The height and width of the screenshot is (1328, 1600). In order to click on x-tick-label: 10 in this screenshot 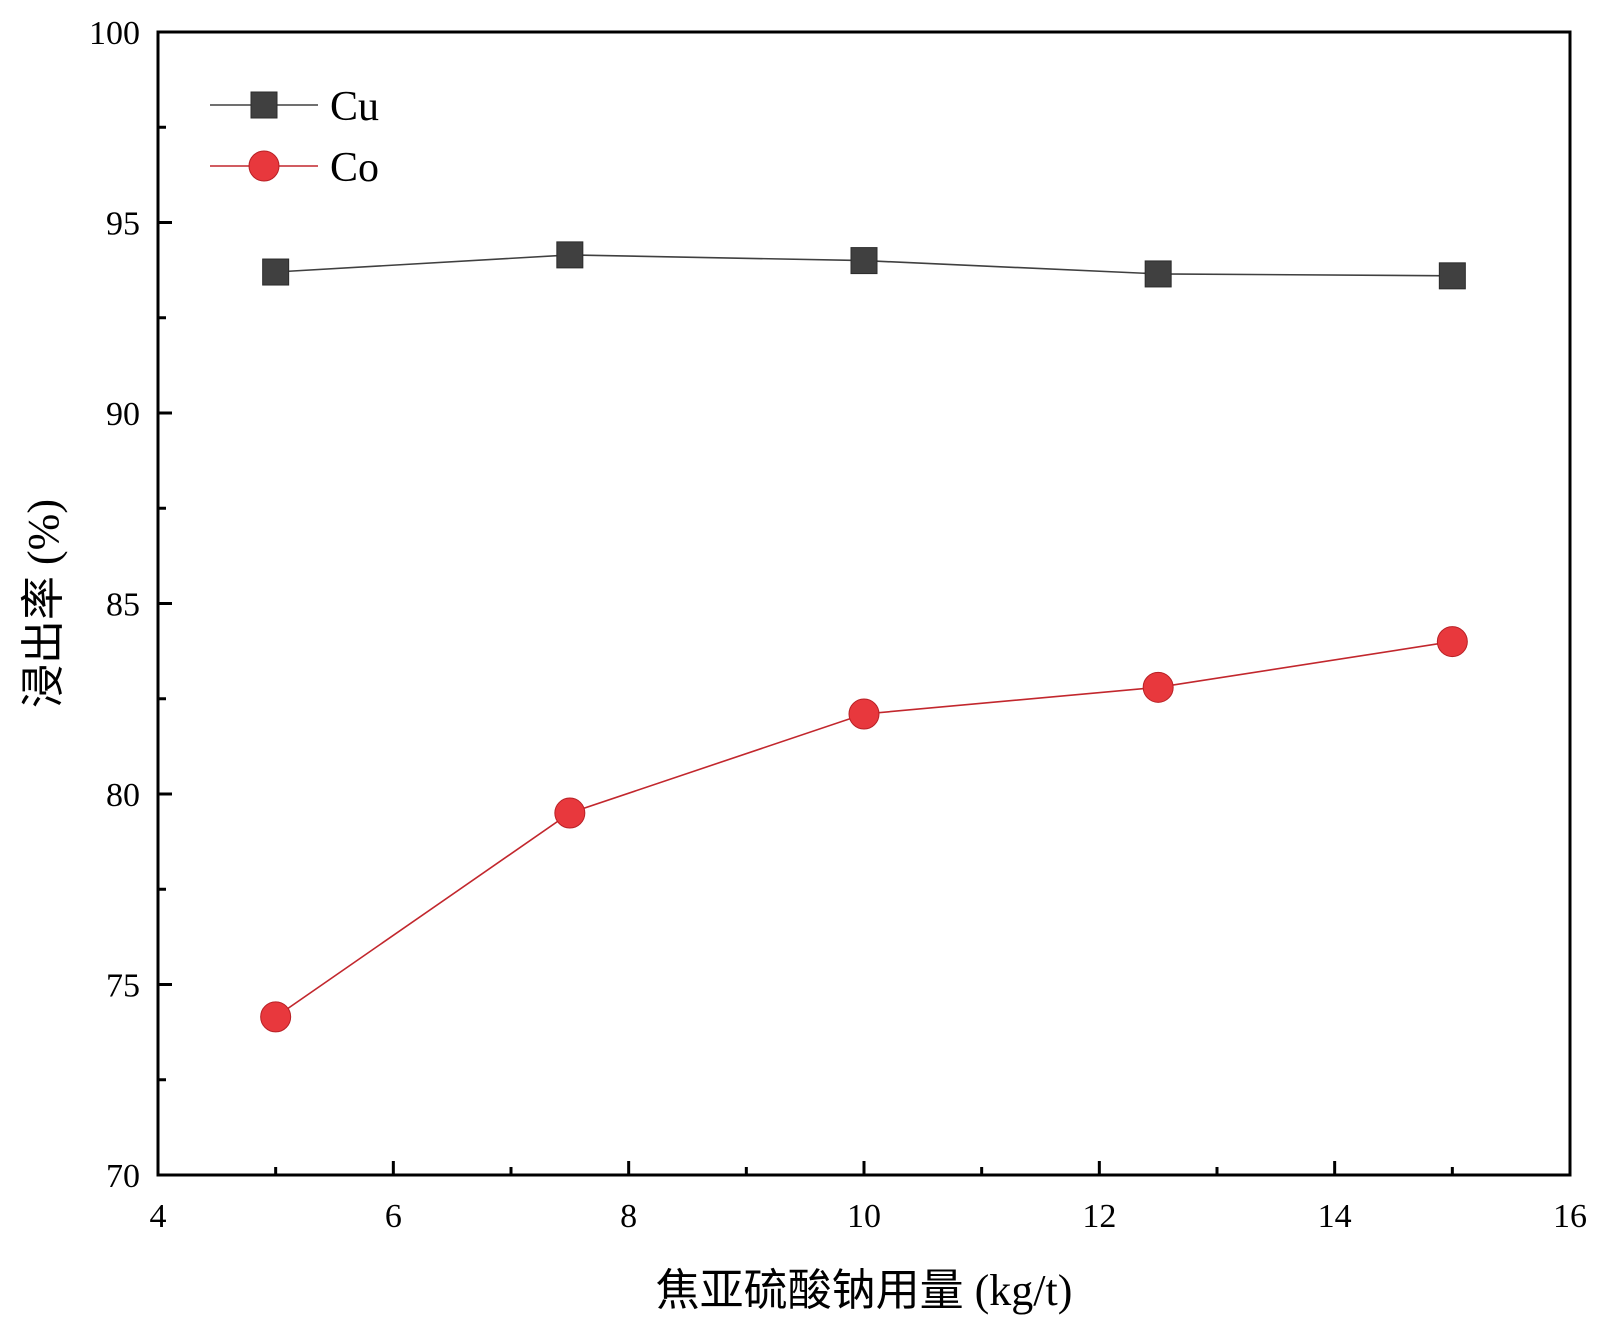, I will do `click(864, 1216)`.